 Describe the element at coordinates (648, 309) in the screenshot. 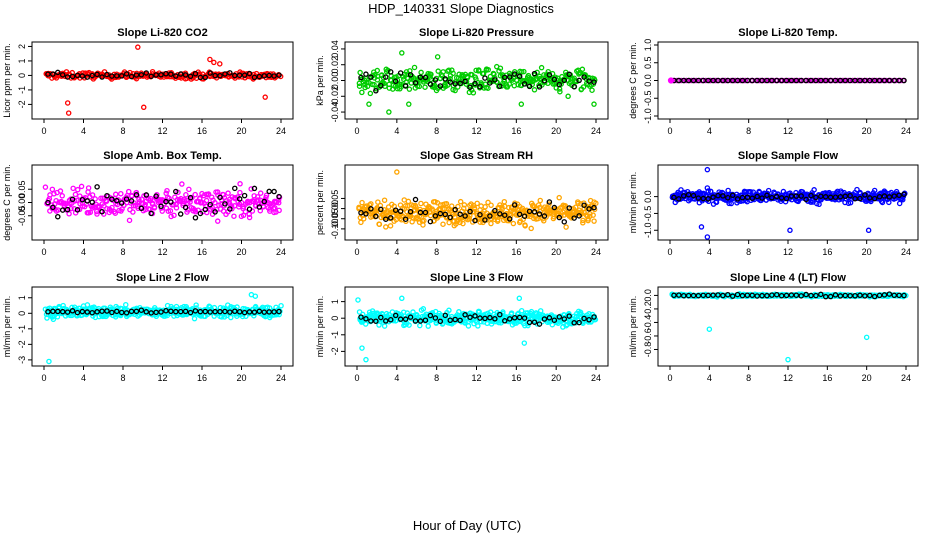

I see `y-tick-label: -0.2` at that location.